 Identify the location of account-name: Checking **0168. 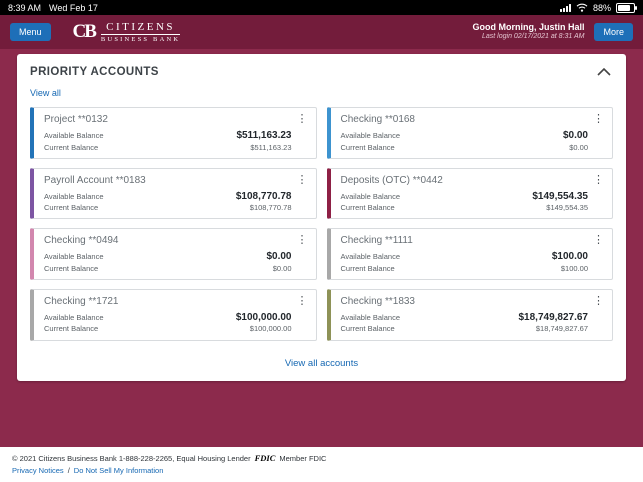
(378, 119).